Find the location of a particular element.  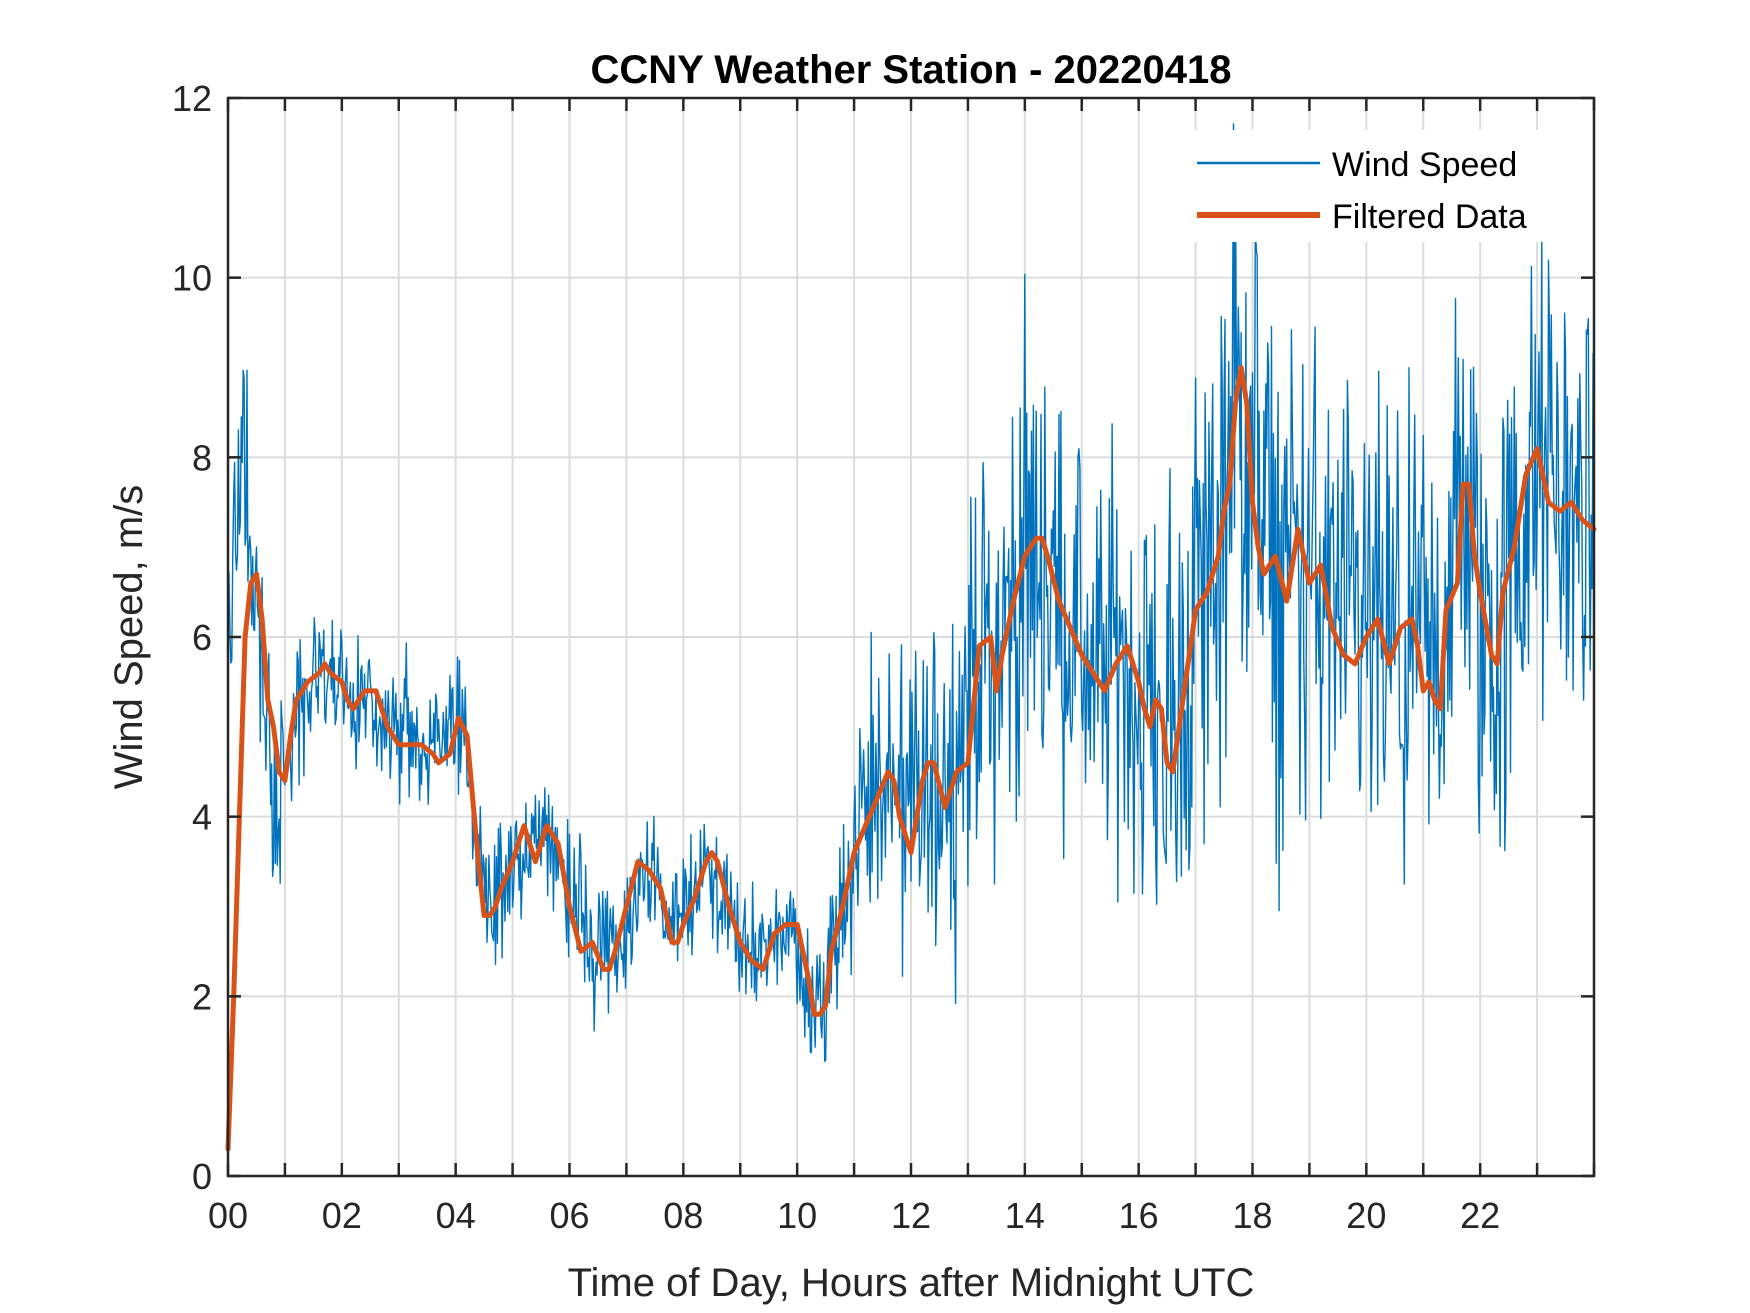

y-tick-label: 6 is located at coordinates (202, 637).